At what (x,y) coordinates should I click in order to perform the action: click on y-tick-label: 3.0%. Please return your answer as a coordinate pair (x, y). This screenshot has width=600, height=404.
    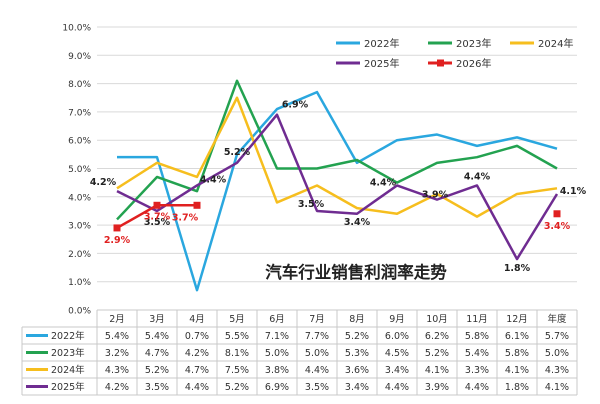
    Looking at the image, I should click on (79, 227).